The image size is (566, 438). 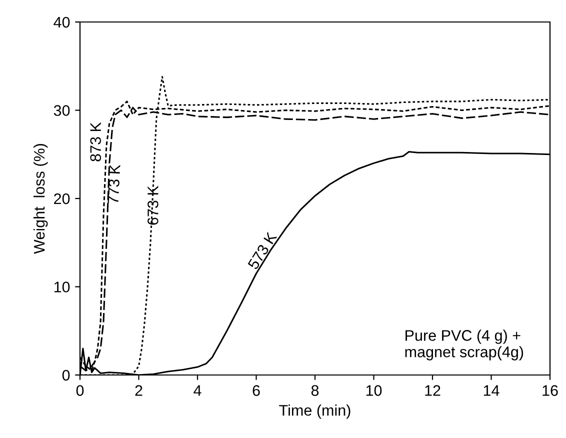 I want to click on y-tick-label: 10, so click(x=62, y=287).